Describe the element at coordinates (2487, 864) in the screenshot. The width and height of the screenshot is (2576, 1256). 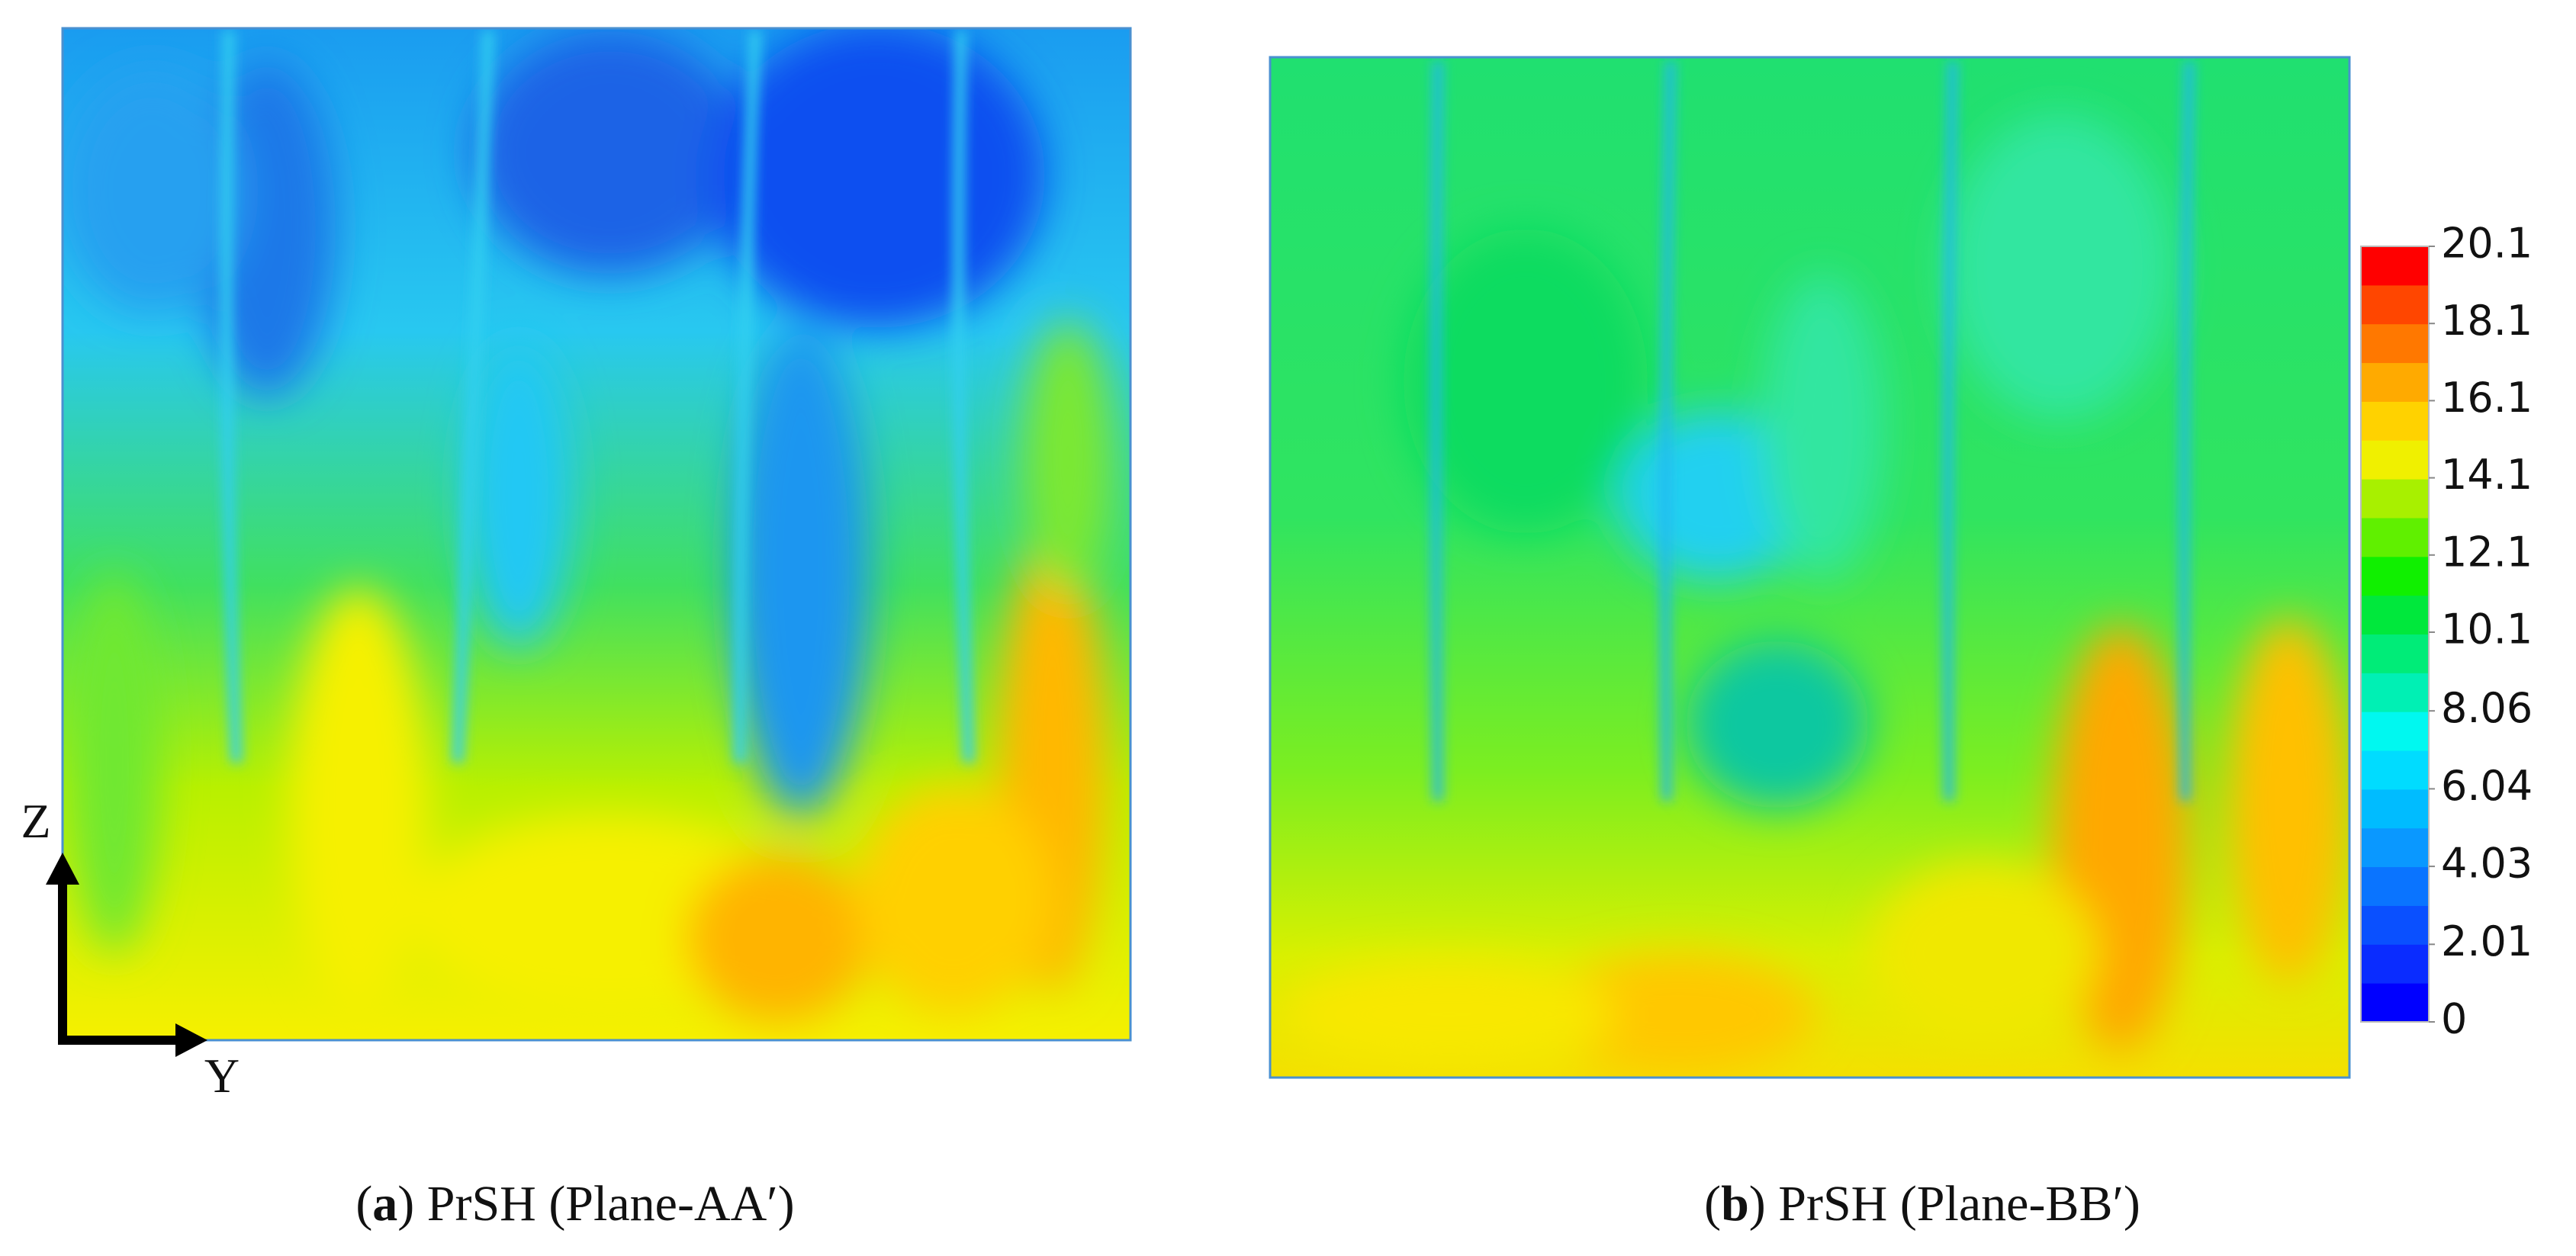
I see `colorbar-tick-label: 4.03` at that location.